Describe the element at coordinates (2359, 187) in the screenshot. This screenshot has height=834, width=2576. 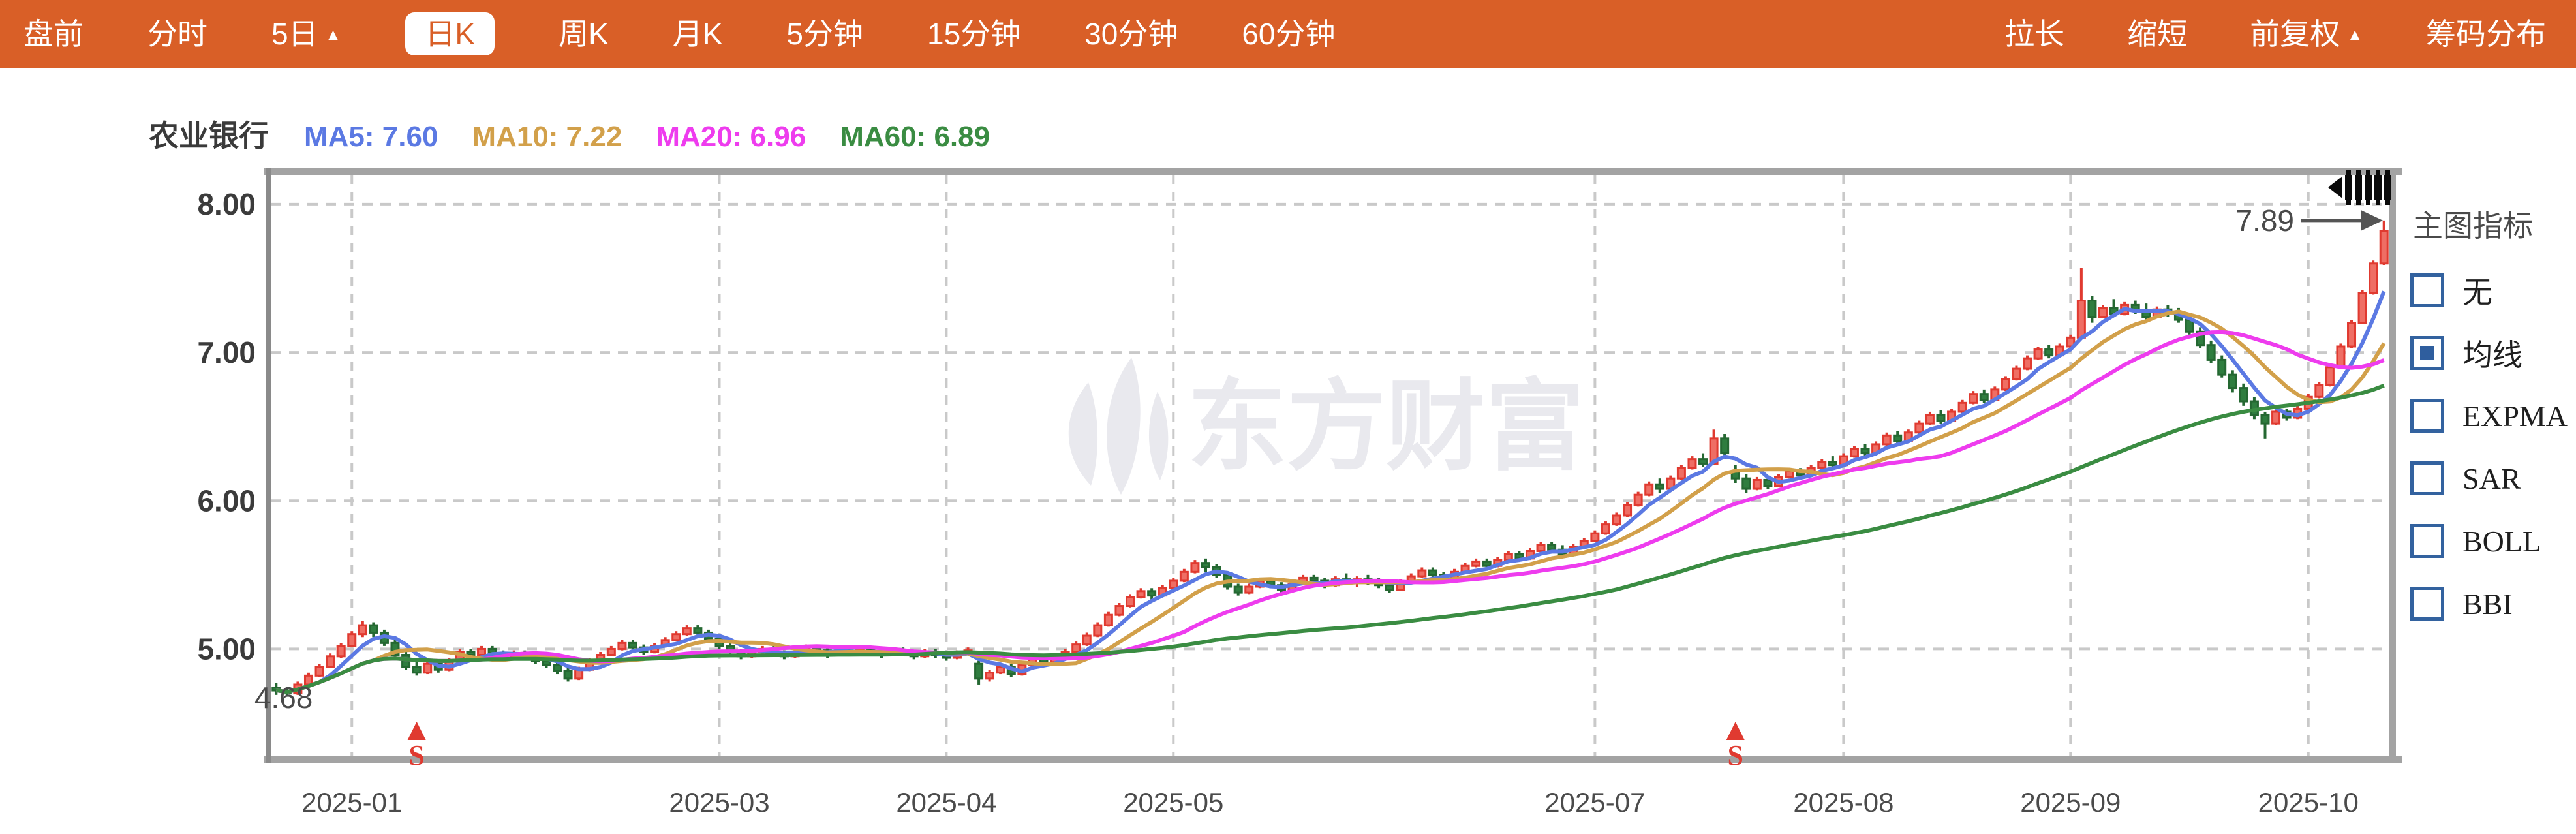
I see `chart-drag-handle-icon` at that location.